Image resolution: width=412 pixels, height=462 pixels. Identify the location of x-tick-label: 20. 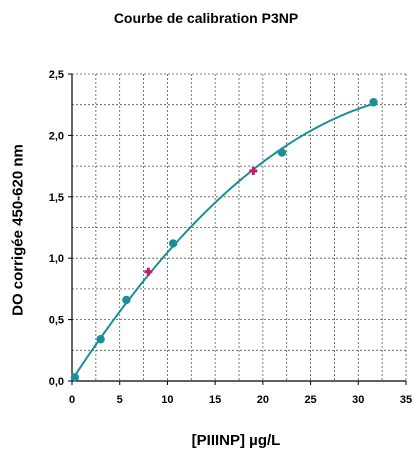
(263, 400).